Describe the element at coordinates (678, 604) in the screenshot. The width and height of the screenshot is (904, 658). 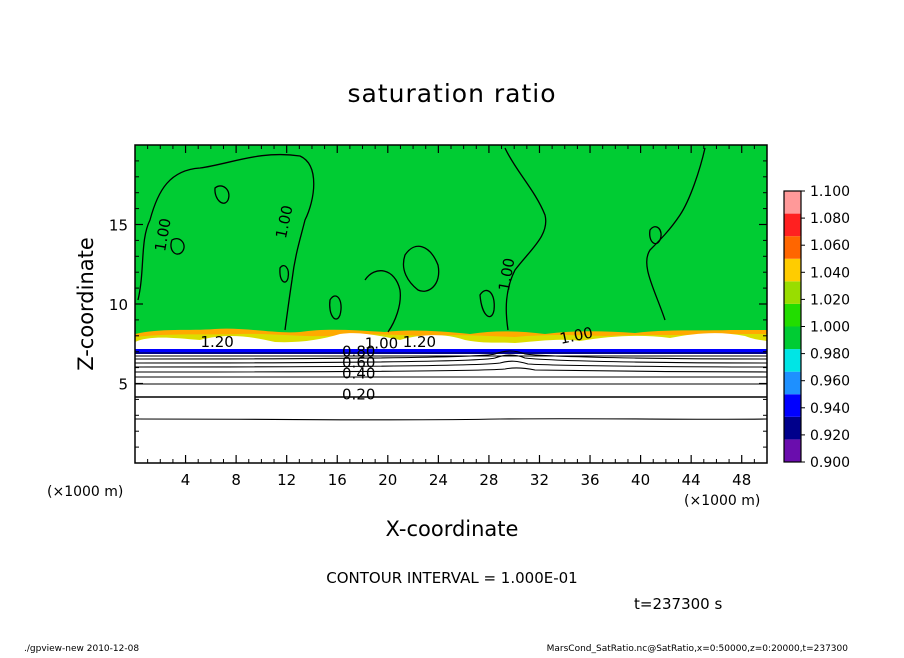
I see `time-label: t=237300 s` at that location.